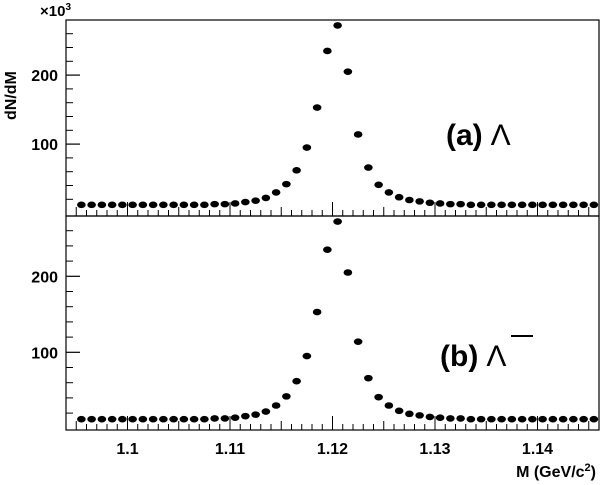  Describe the element at coordinates (11, 95) in the screenshot. I see `y-axis-label: dN/dM` at that location.